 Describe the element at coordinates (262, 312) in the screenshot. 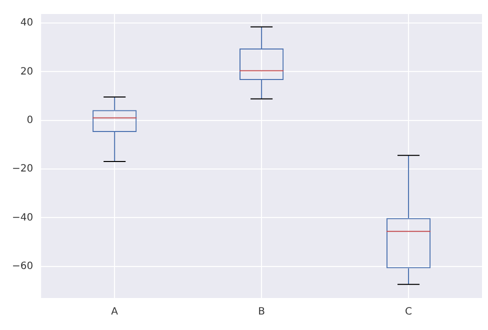

I see `x-tick-label: B` at that location.